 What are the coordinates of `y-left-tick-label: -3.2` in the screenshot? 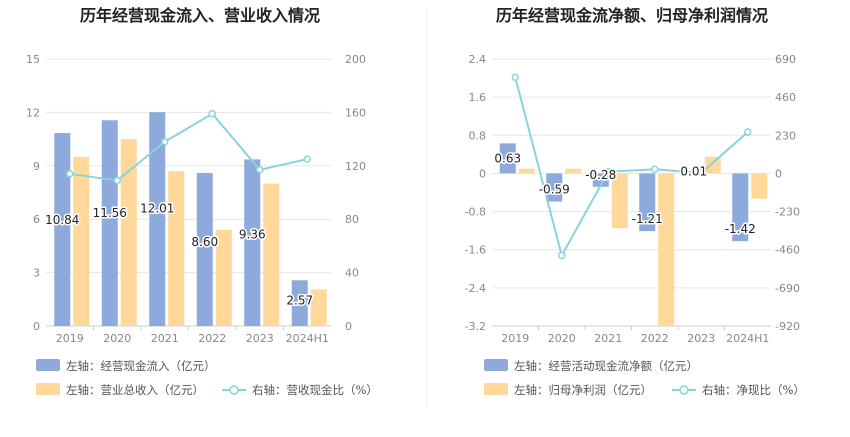 It's located at (475, 326).